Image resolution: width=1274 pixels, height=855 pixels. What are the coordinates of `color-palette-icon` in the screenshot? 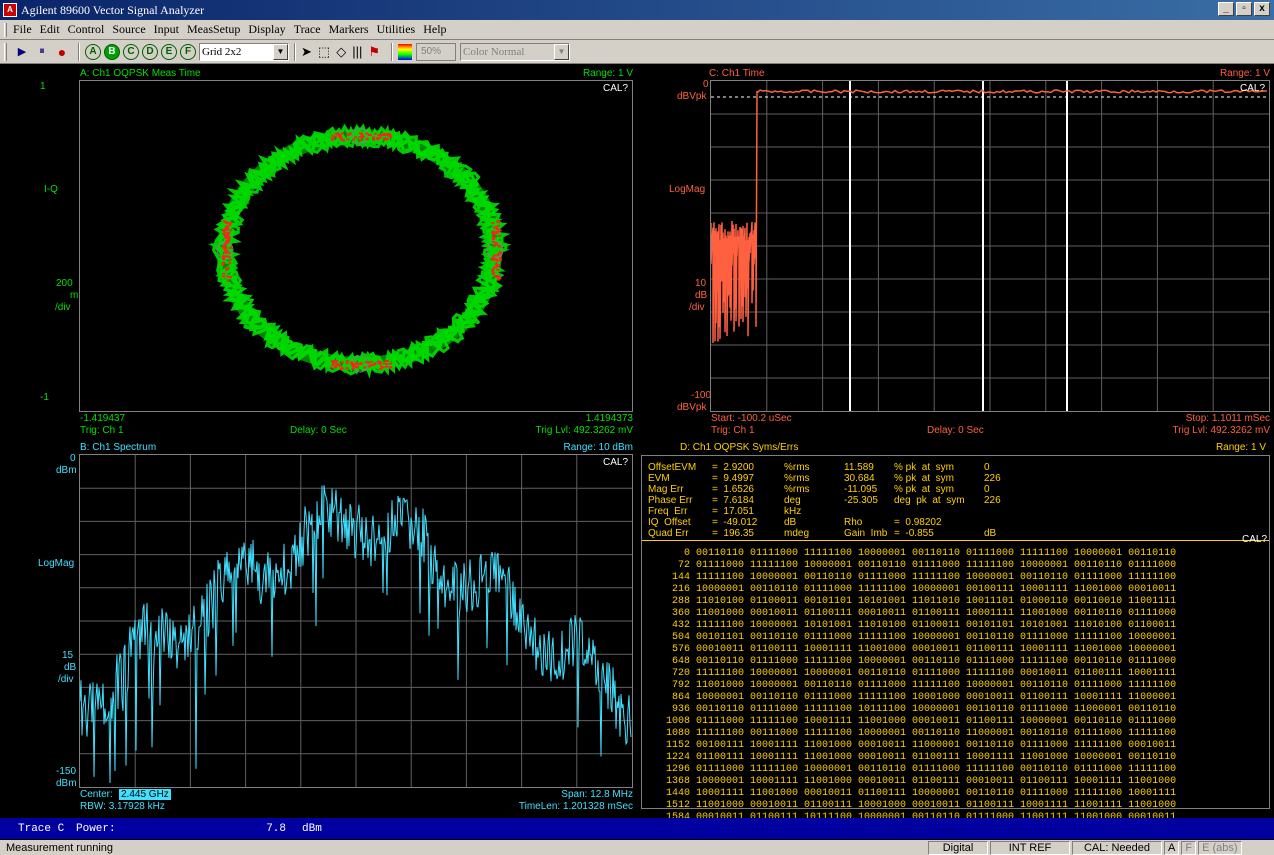 It's located at (405, 51).